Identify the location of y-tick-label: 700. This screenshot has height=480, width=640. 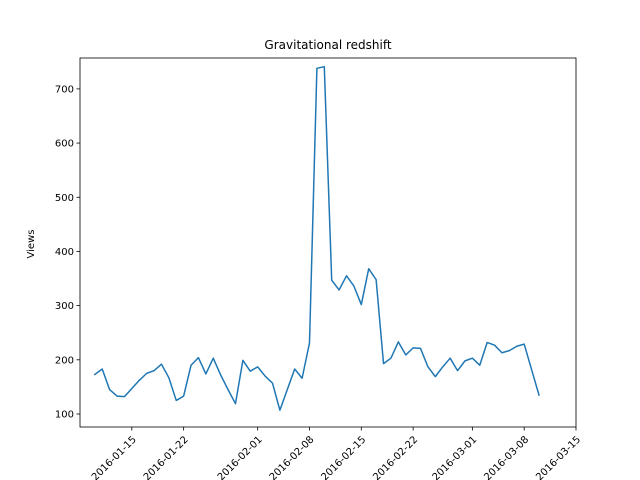
(64, 89).